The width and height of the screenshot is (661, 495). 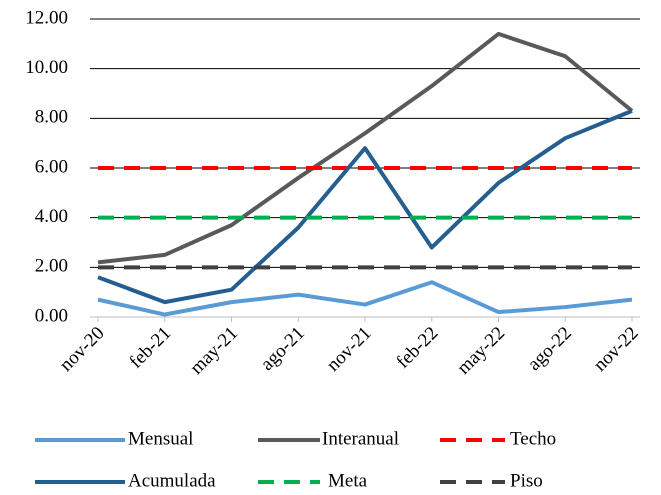 I want to click on y-tick-label: 2.00, so click(x=51, y=266).